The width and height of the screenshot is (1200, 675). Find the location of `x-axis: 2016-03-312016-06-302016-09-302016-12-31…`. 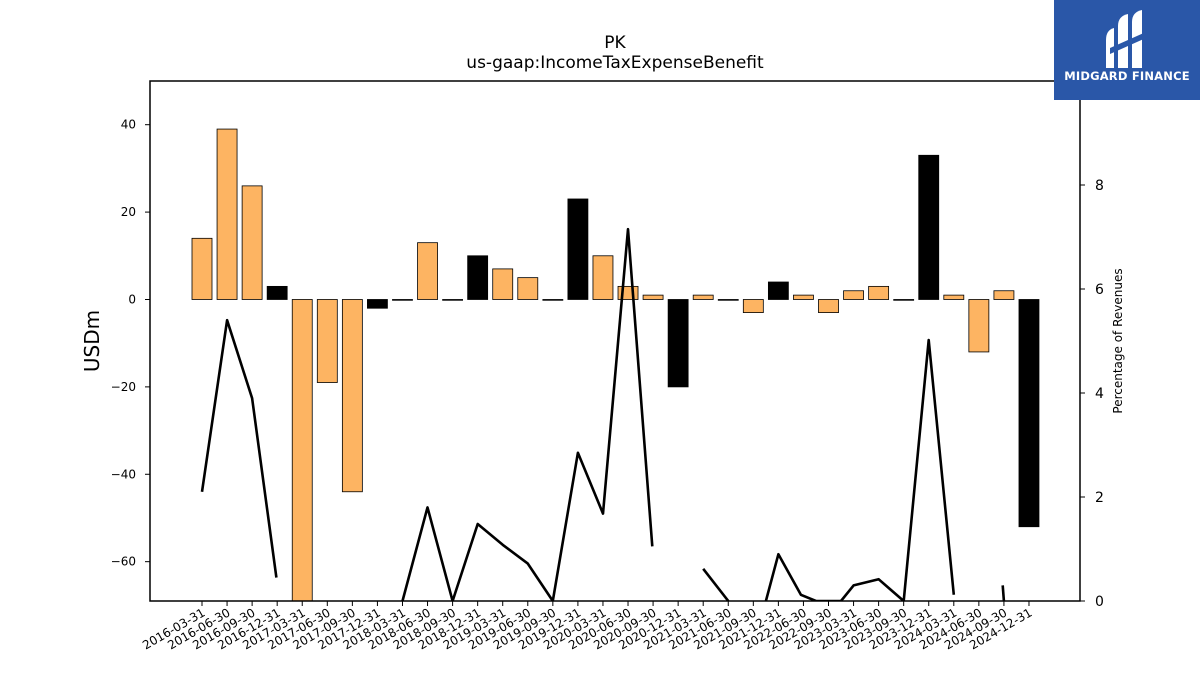

x-axis: 2016-03-312016-06-302016-09-302016-12-31… is located at coordinates (587, 626).